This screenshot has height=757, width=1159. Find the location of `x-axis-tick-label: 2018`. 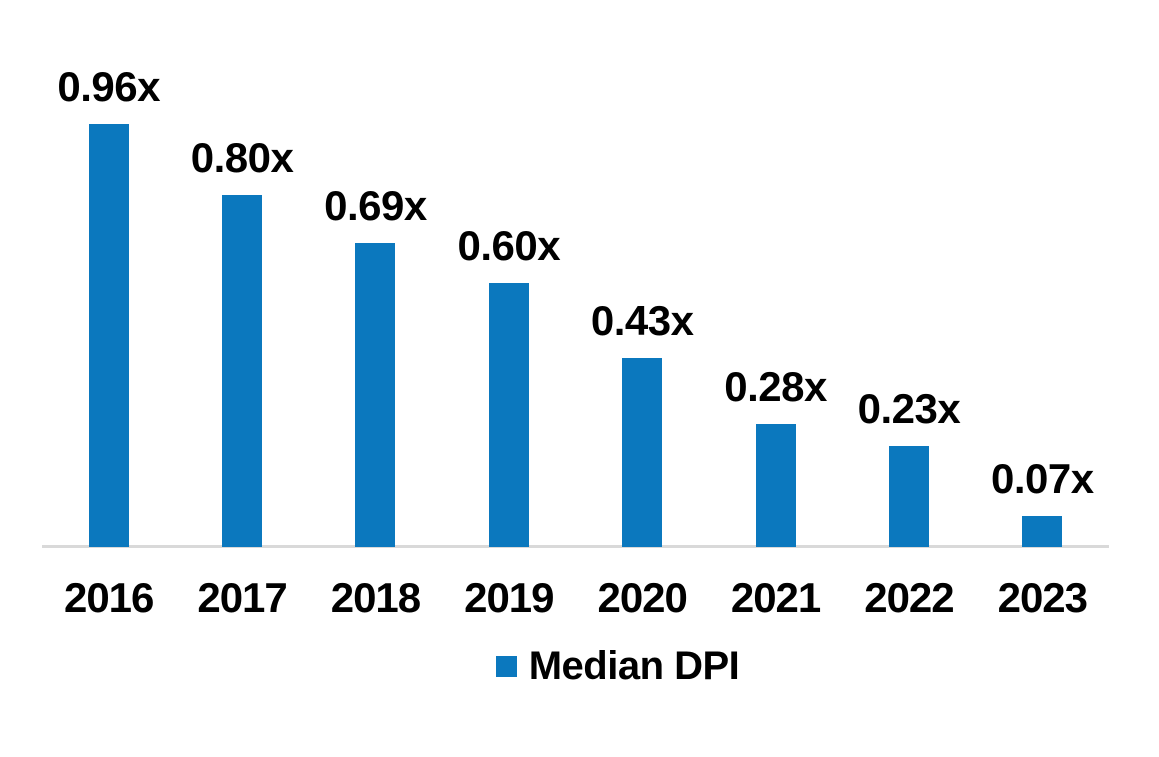

x-axis-tick-label: 2018 is located at coordinates (375, 597).